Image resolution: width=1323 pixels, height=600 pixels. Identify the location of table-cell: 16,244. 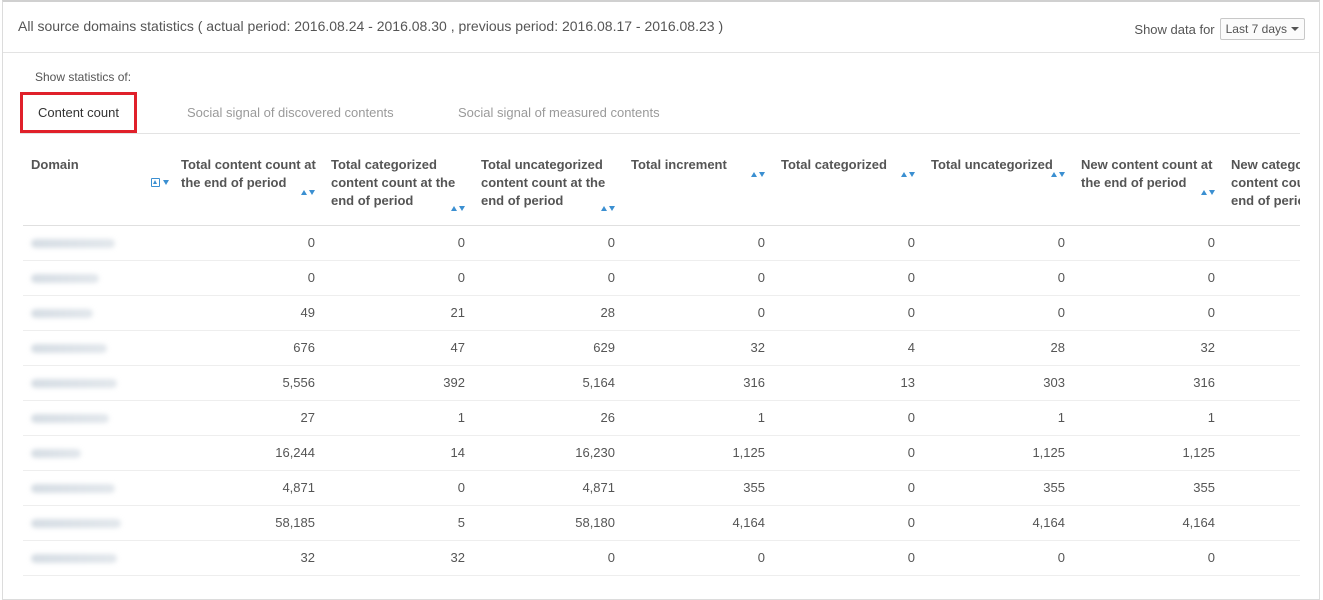
(248, 453).